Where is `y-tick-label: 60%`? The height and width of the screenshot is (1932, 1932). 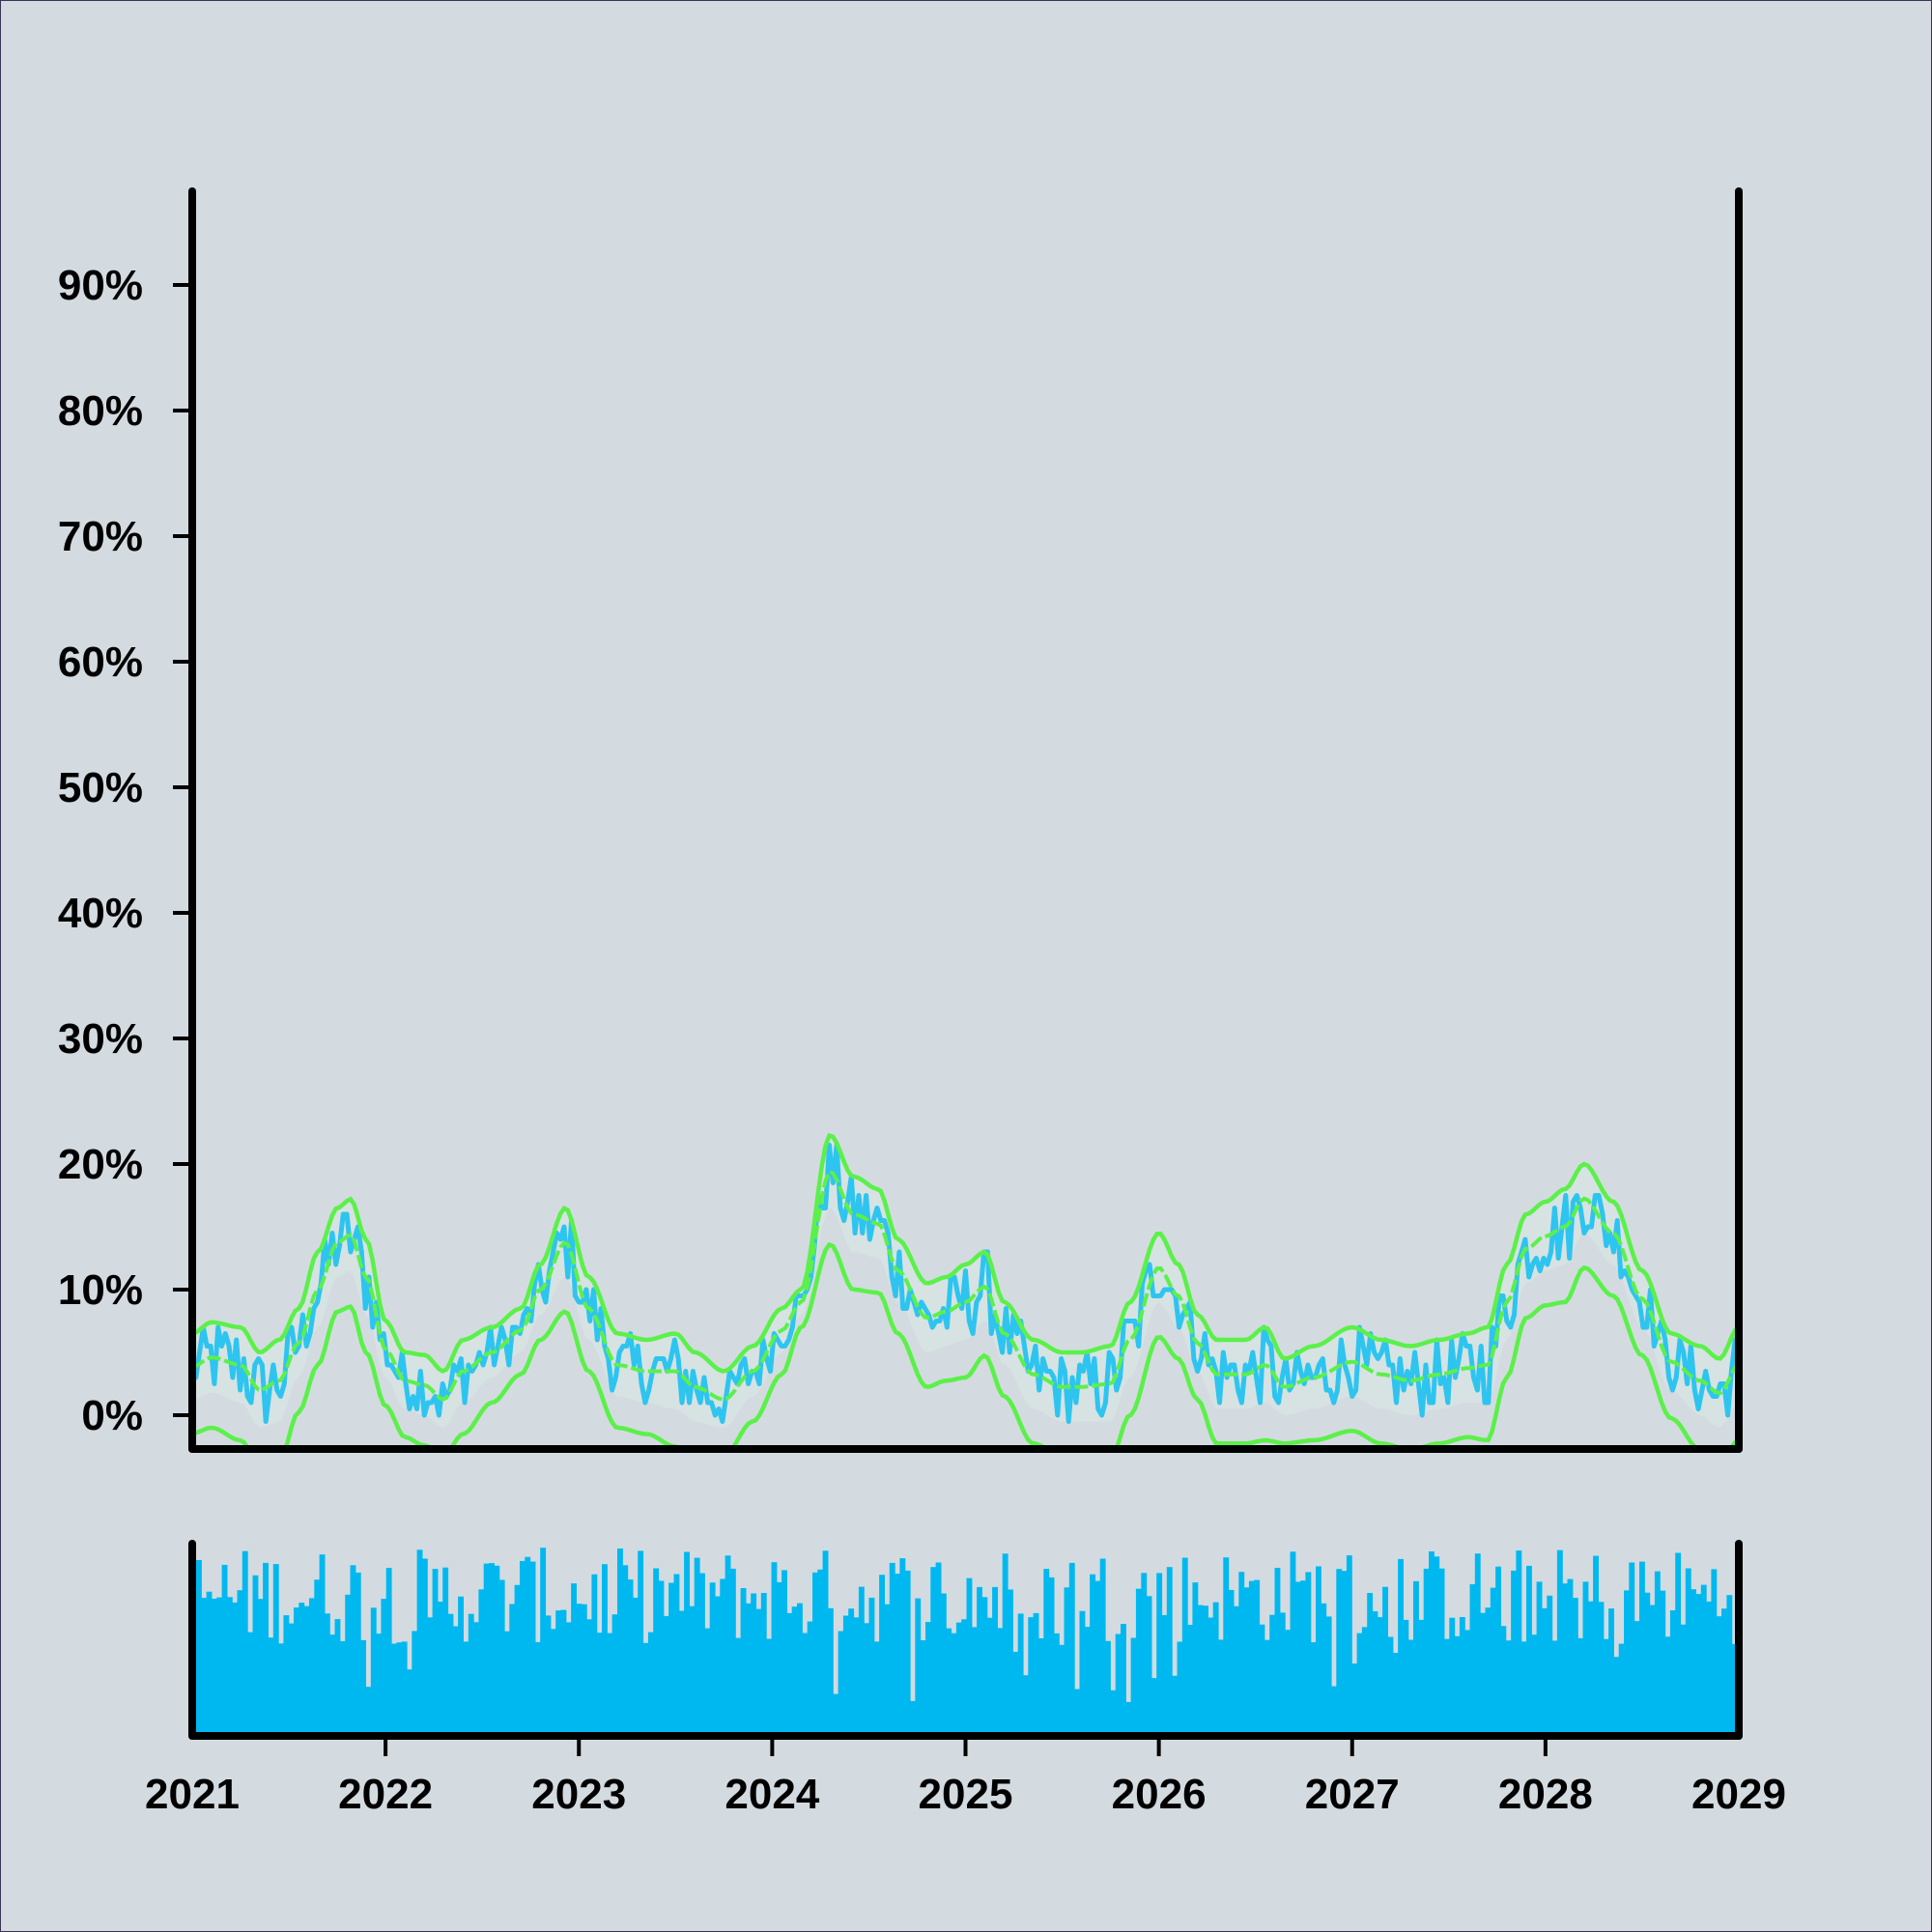
y-tick-label: 60% is located at coordinates (100, 662).